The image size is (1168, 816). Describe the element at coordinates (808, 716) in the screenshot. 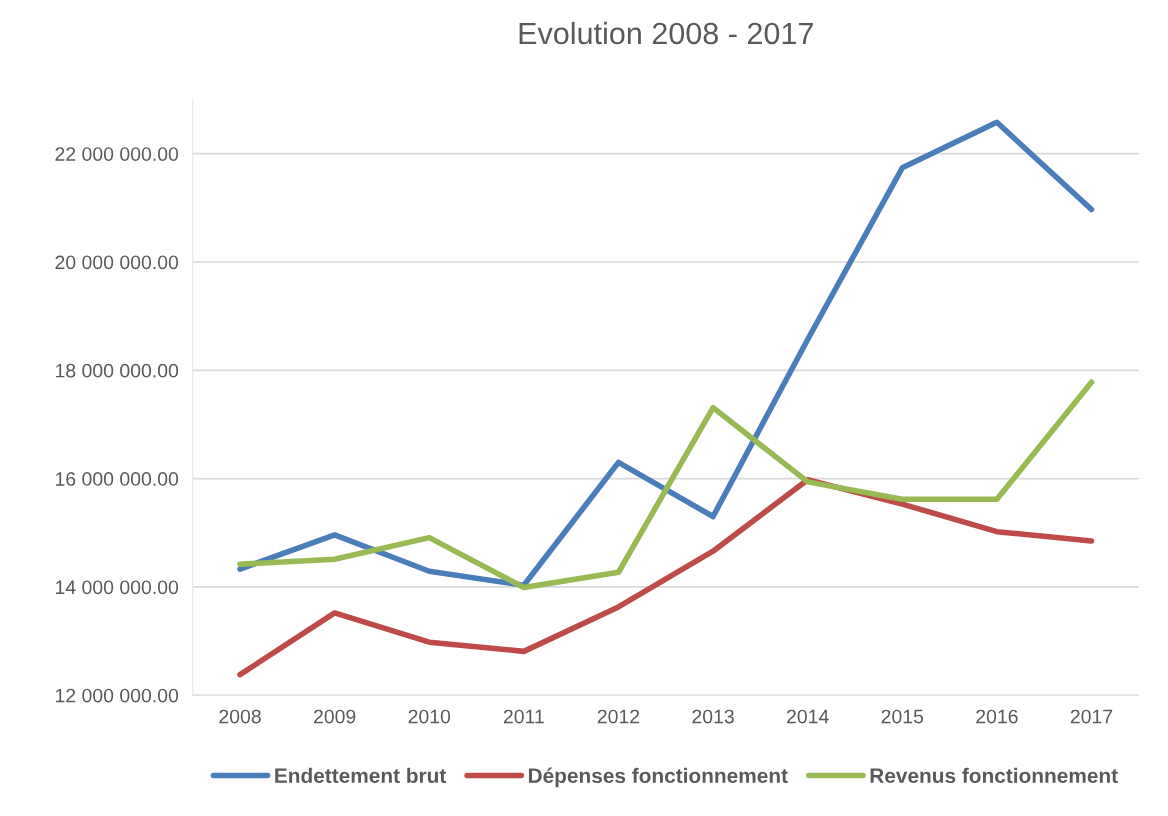

I see `x-tick-label: 2014` at that location.